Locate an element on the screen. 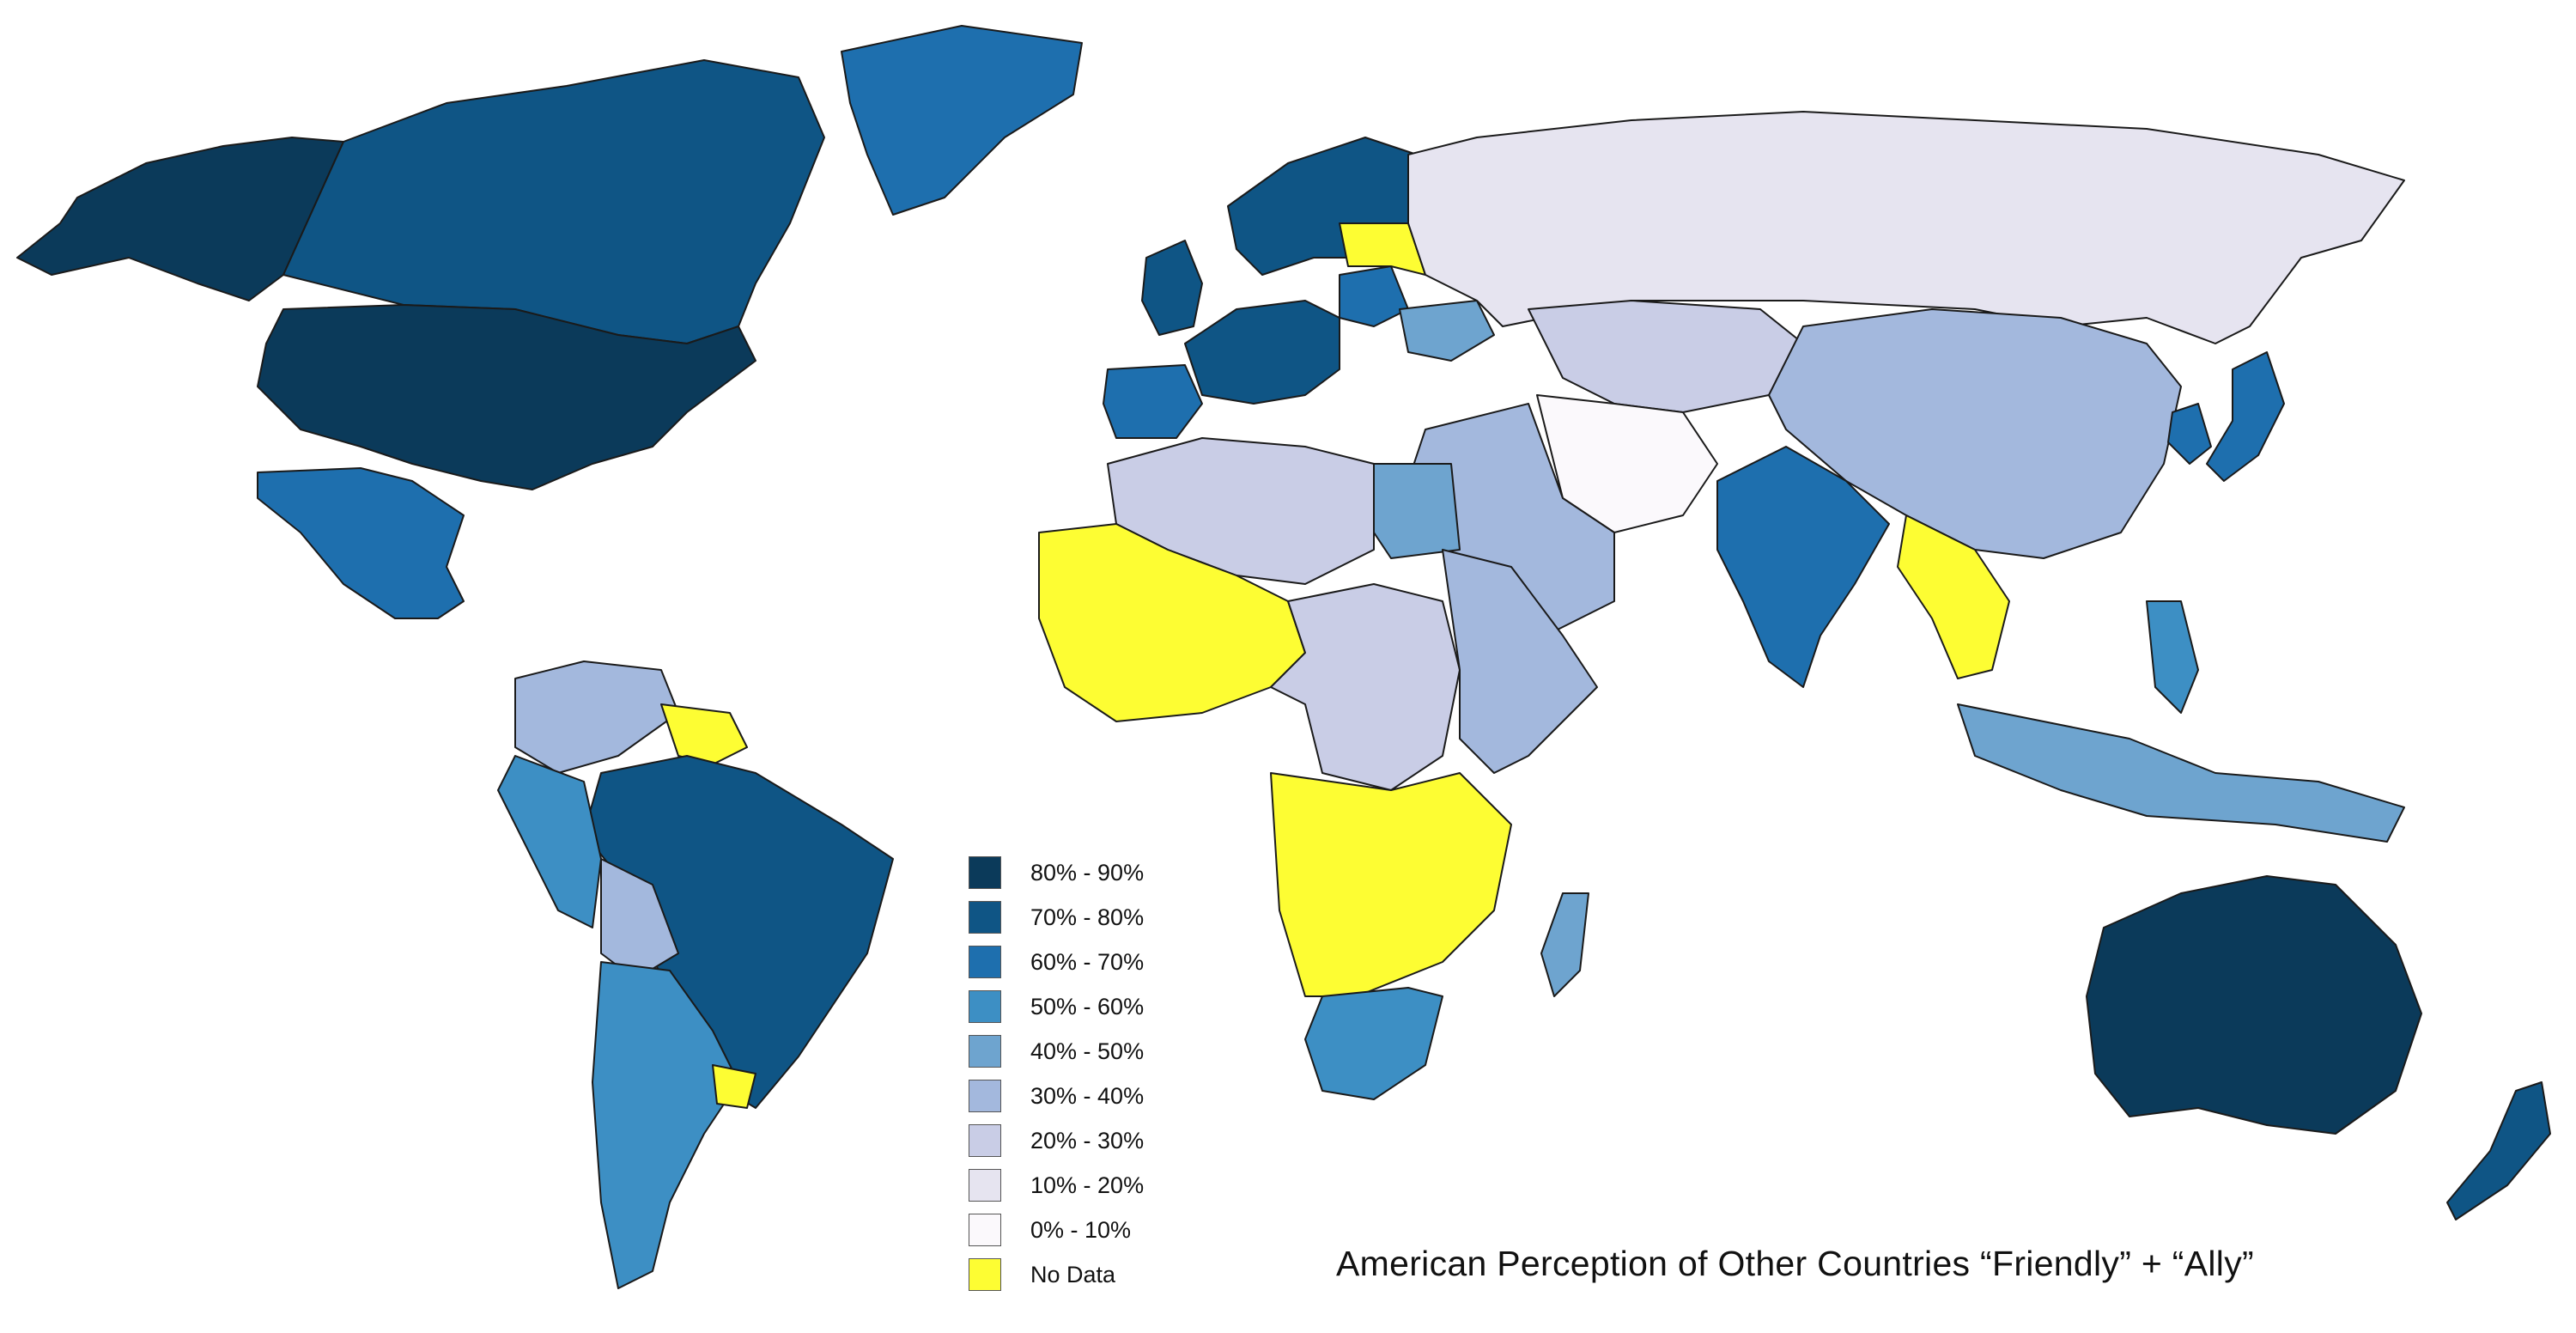 This screenshot has width=2576, height=1333. region-poland is located at coordinates (1374, 296).